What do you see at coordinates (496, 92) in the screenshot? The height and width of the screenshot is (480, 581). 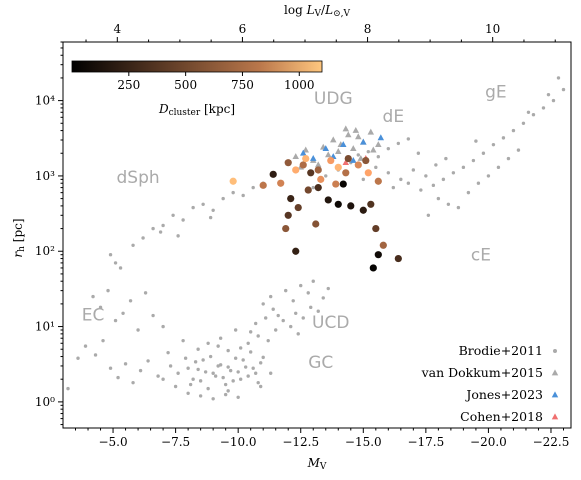 I see `region-label: gE` at bounding box center [496, 92].